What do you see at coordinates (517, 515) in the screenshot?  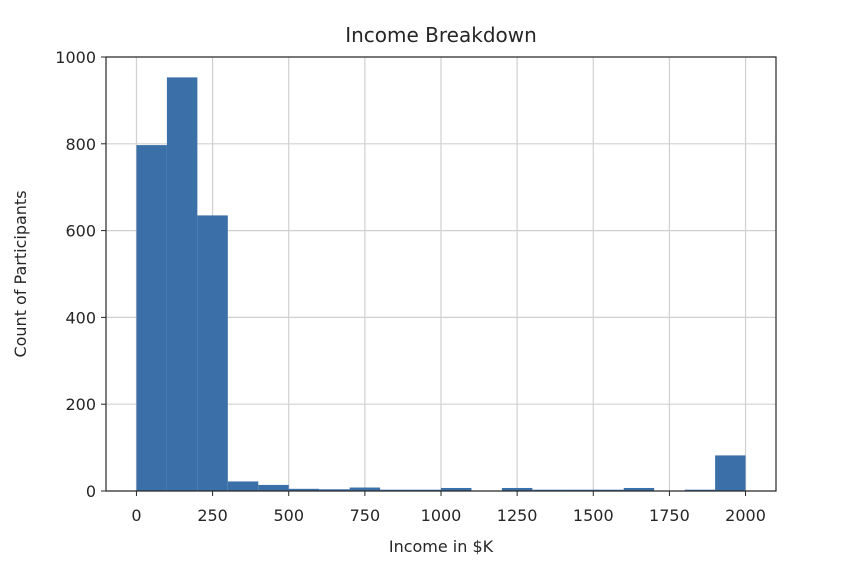 I see `x-tick-label: 1250` at bounding box center [517, 515].